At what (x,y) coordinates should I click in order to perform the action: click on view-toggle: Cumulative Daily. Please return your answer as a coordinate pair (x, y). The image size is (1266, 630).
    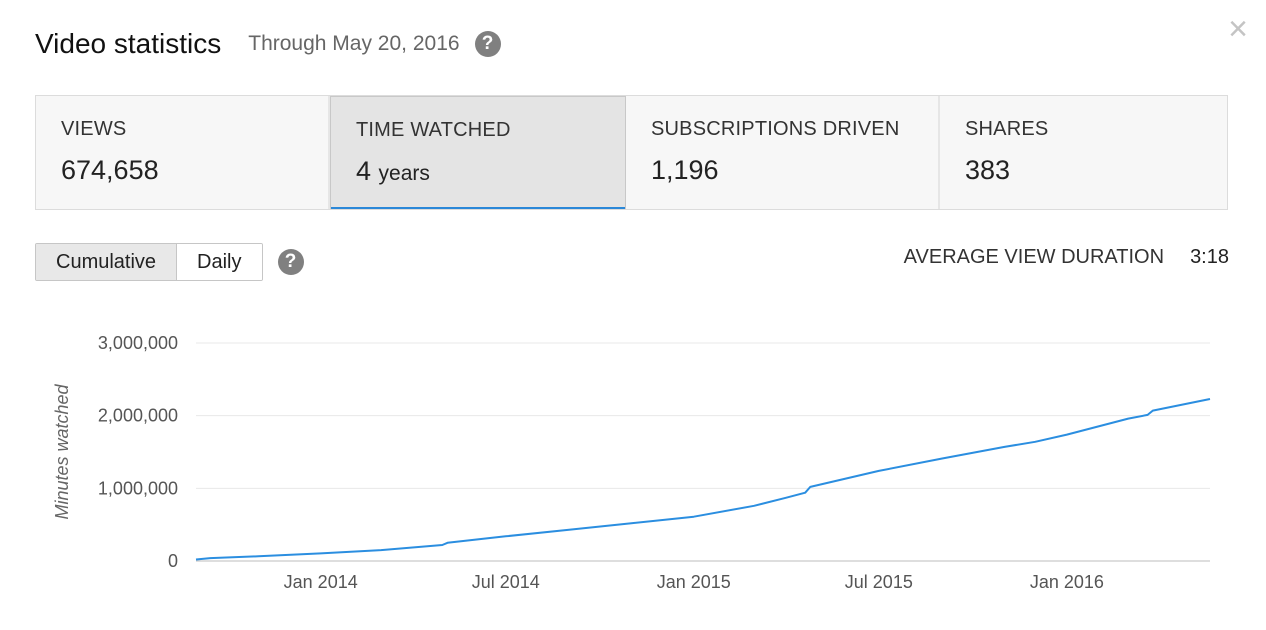
    Looking at the image, I should click on (149, 262).